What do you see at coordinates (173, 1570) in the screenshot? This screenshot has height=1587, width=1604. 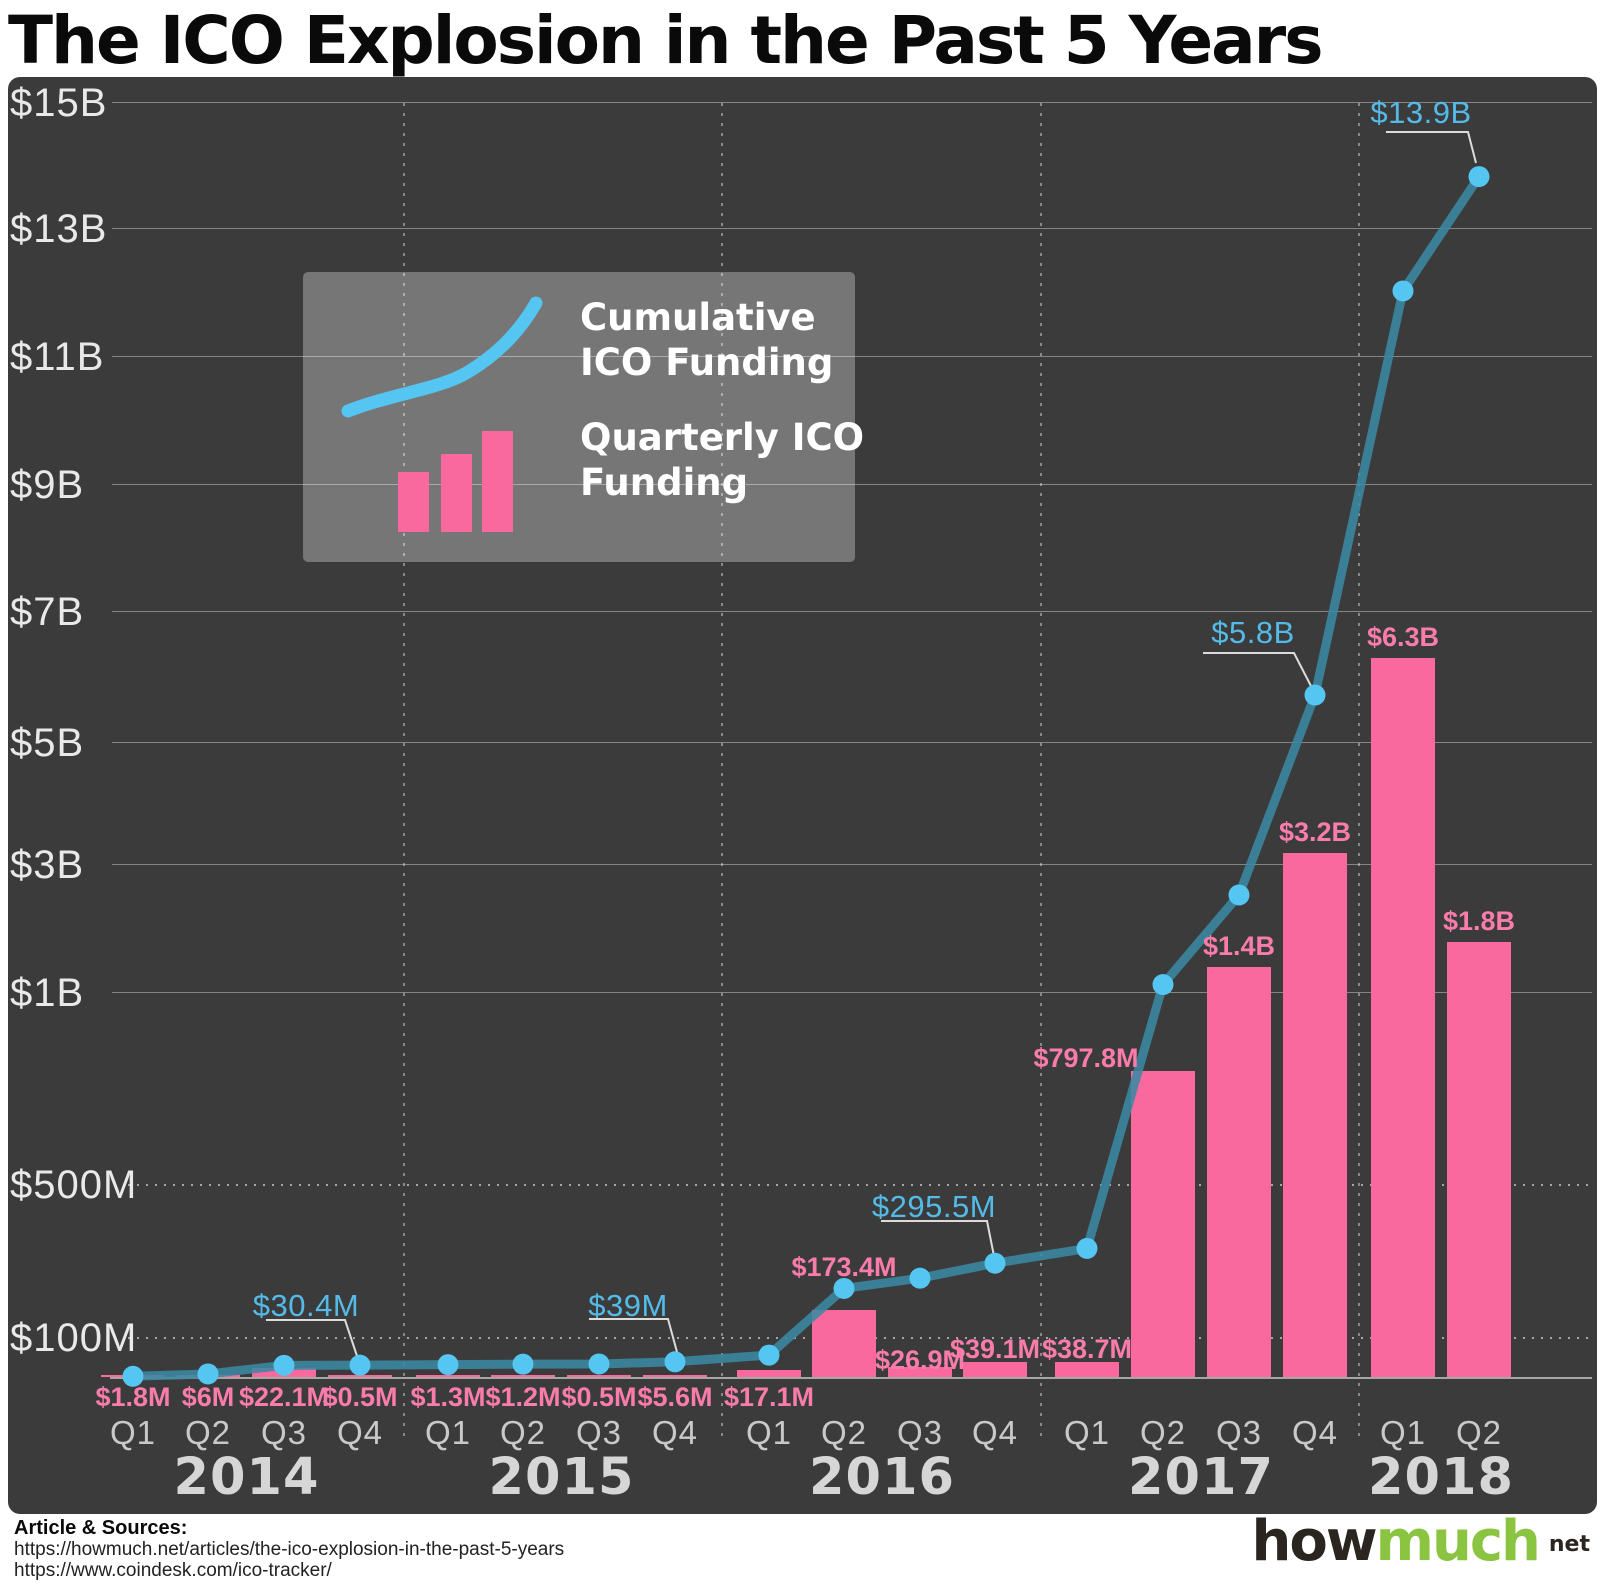 I see `source-url: https://www.coindesk.com/ico-tracker/` at bounding box center [173, 1570].